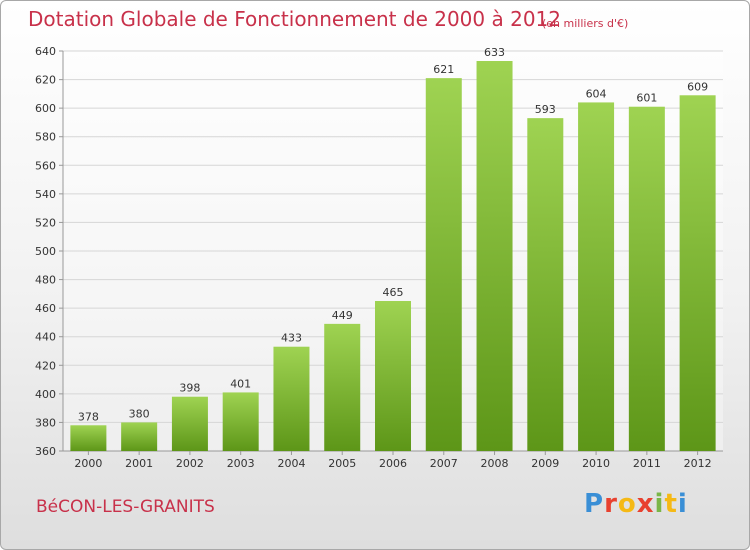  I want to click on x-tick-label: 2005, so click(342, 463).